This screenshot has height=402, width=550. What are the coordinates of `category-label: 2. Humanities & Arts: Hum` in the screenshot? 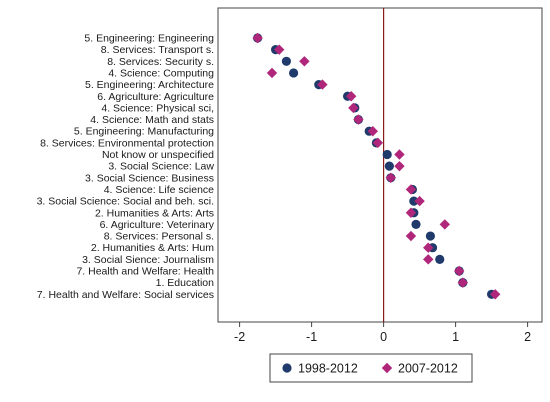 It's located at (152, 248).